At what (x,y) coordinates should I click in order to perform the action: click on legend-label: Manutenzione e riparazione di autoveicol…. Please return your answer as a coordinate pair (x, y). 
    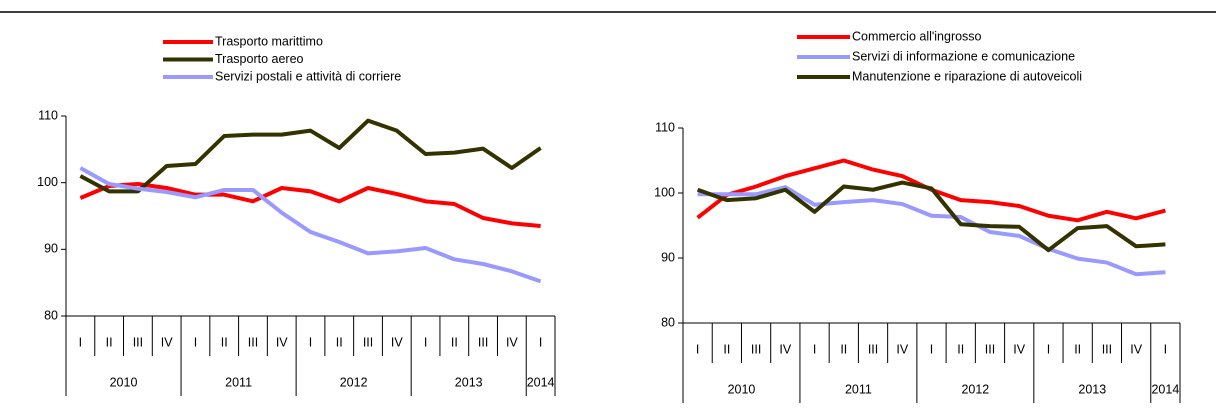
    Looking at the image, I should click on (967, 76).